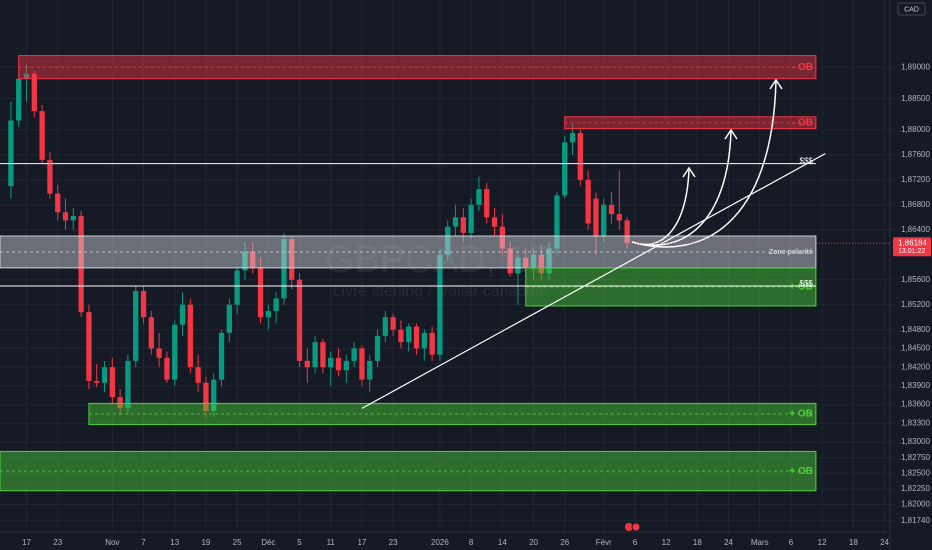 This screenshot has width=932, height=550. What do you see at coordinates (915, 154) in the screenshot?
I see `y-tick-label: 1,87600` at bounding box center [915, 154].